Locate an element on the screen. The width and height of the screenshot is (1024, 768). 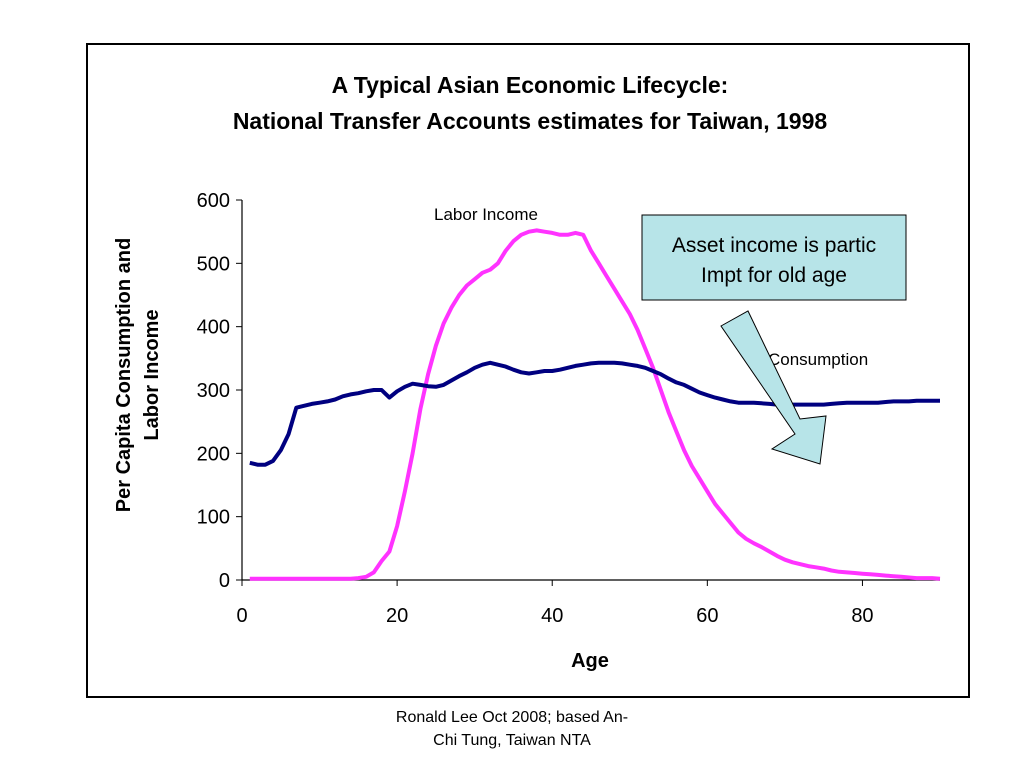
y-tick-label: 0 is located at coordinates (224, 581).